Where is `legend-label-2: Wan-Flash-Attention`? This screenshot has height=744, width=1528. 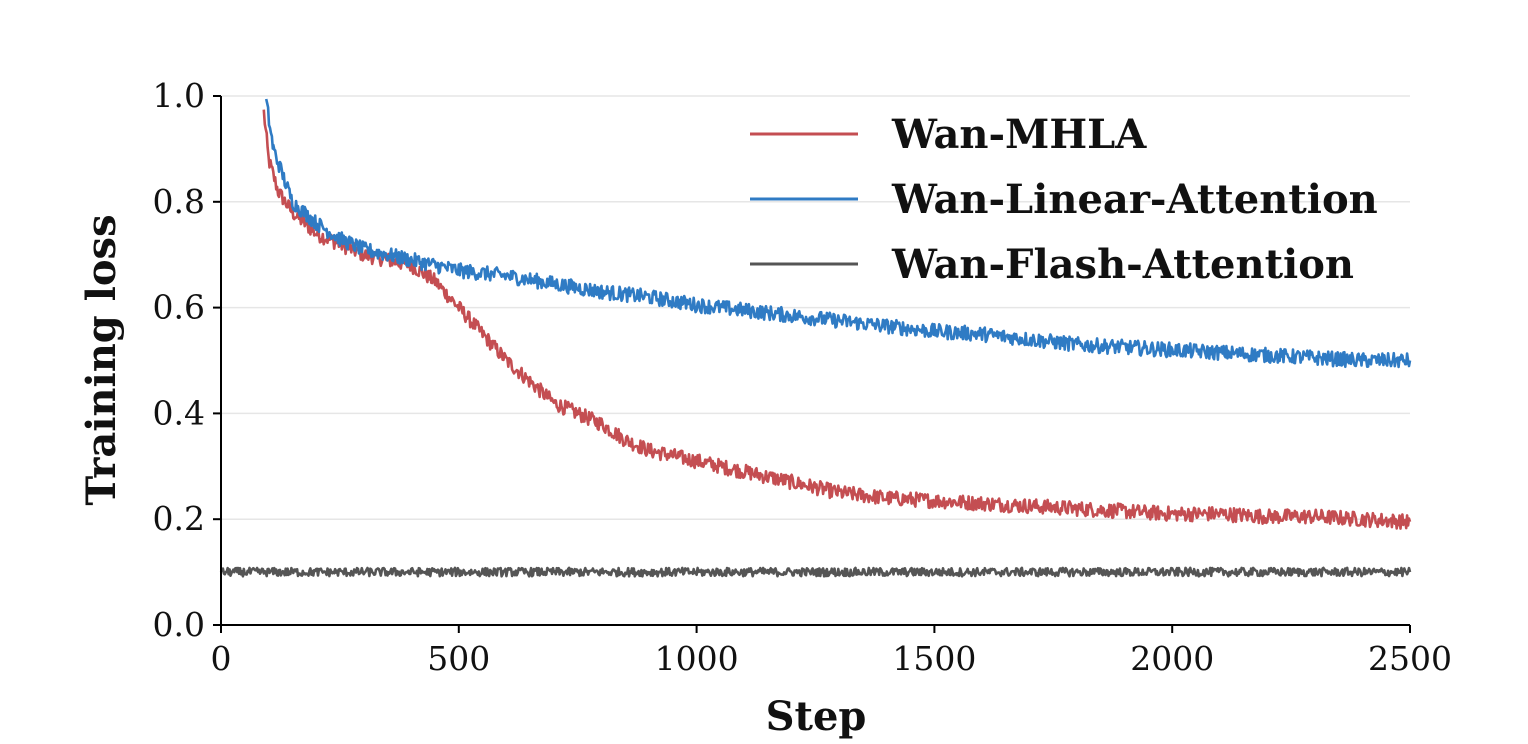
legend-label-2: Wan-Flash-Attention is located at coordinates (1122, 264).